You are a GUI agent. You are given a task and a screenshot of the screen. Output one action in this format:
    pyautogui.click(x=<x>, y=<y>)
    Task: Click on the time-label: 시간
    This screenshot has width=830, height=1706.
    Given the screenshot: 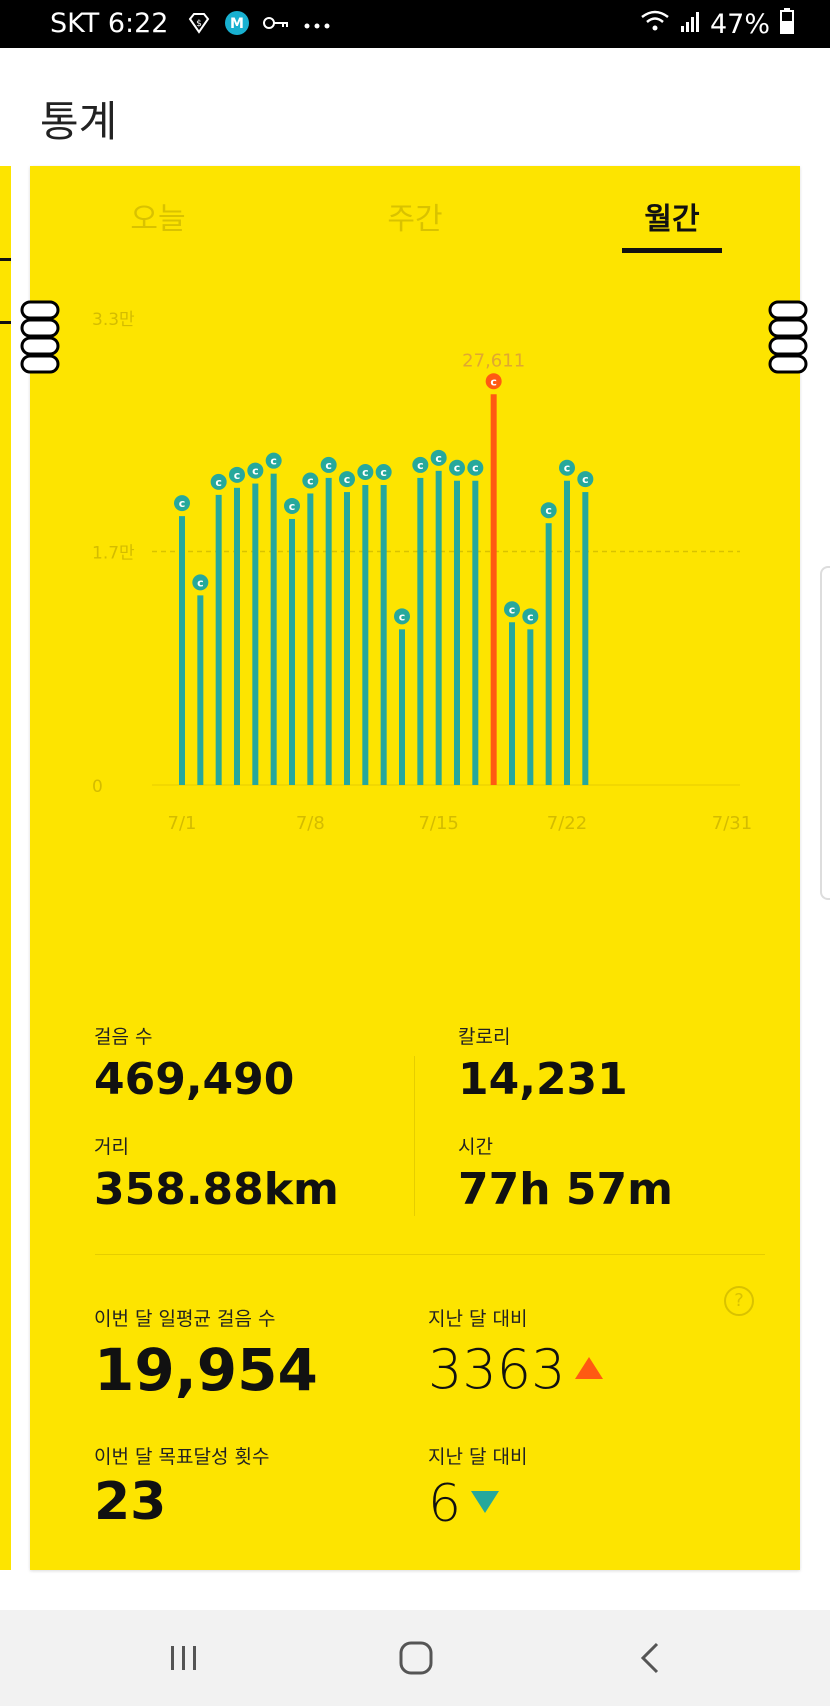 What is the action you would take?
    pyautogui.click(x=475, y=1147)
    